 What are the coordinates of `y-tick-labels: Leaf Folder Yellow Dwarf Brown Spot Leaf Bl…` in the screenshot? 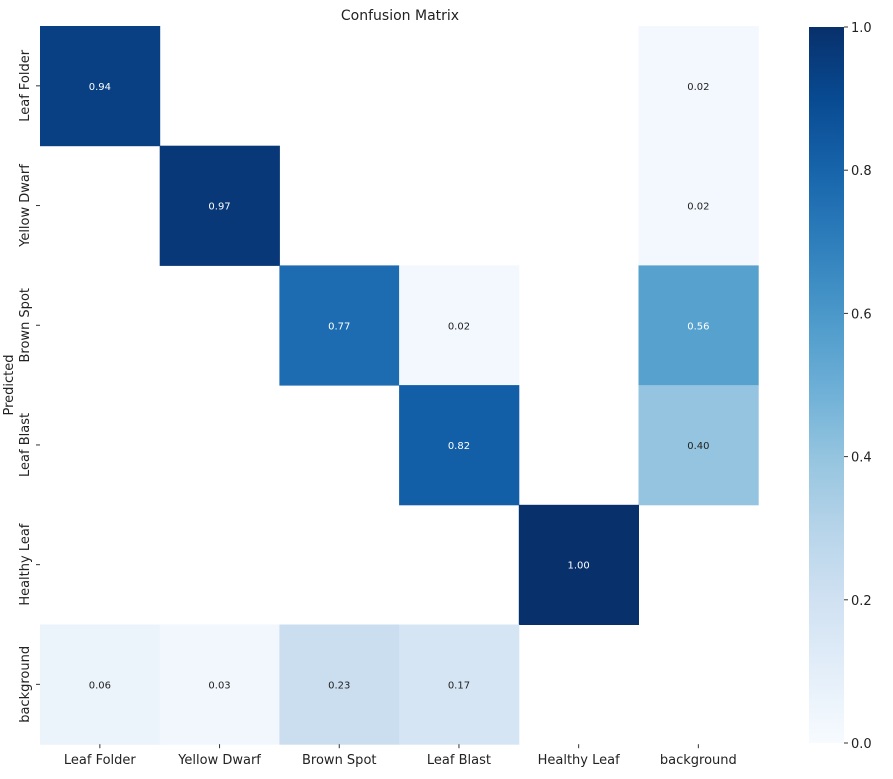 It's located at (29, 386).